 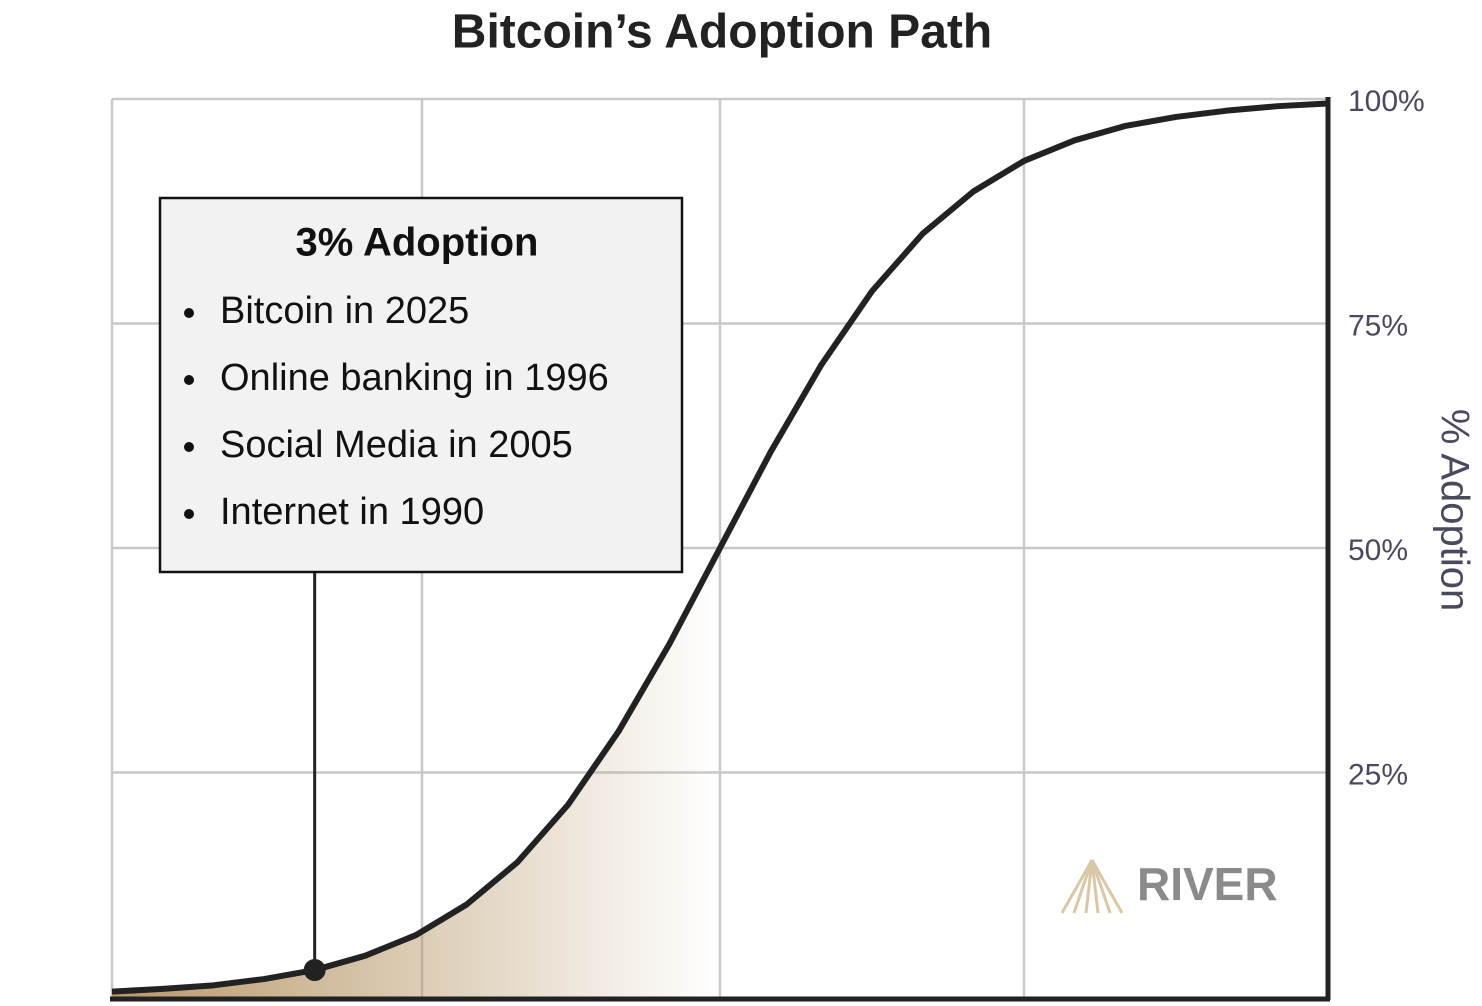 I want to click on annotation-item: Bitcoin in 2025, so click(x=344, y=311).